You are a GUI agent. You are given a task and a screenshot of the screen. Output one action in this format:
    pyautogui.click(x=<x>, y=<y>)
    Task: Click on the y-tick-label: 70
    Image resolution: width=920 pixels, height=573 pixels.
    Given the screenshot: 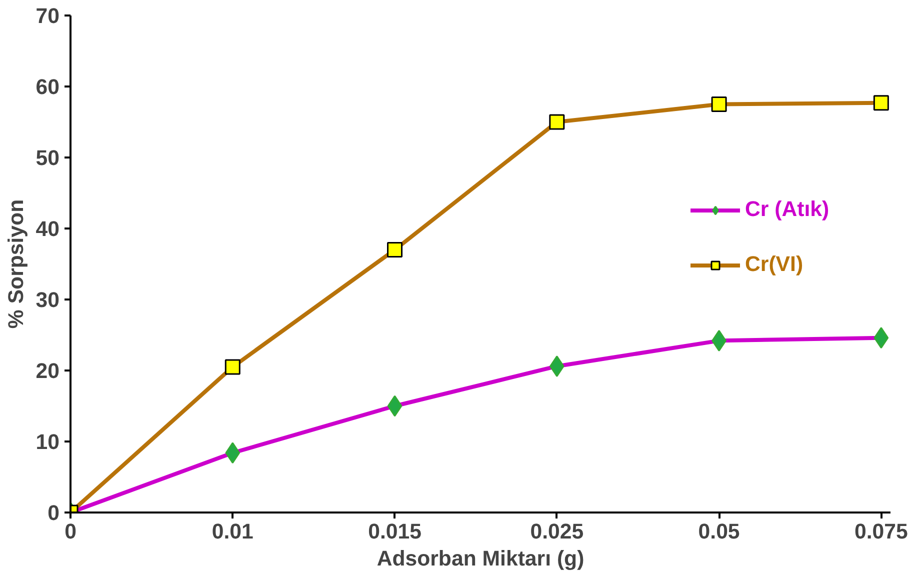 What is the action you would take?
    pyautogui.click(x=48, y=16)
    